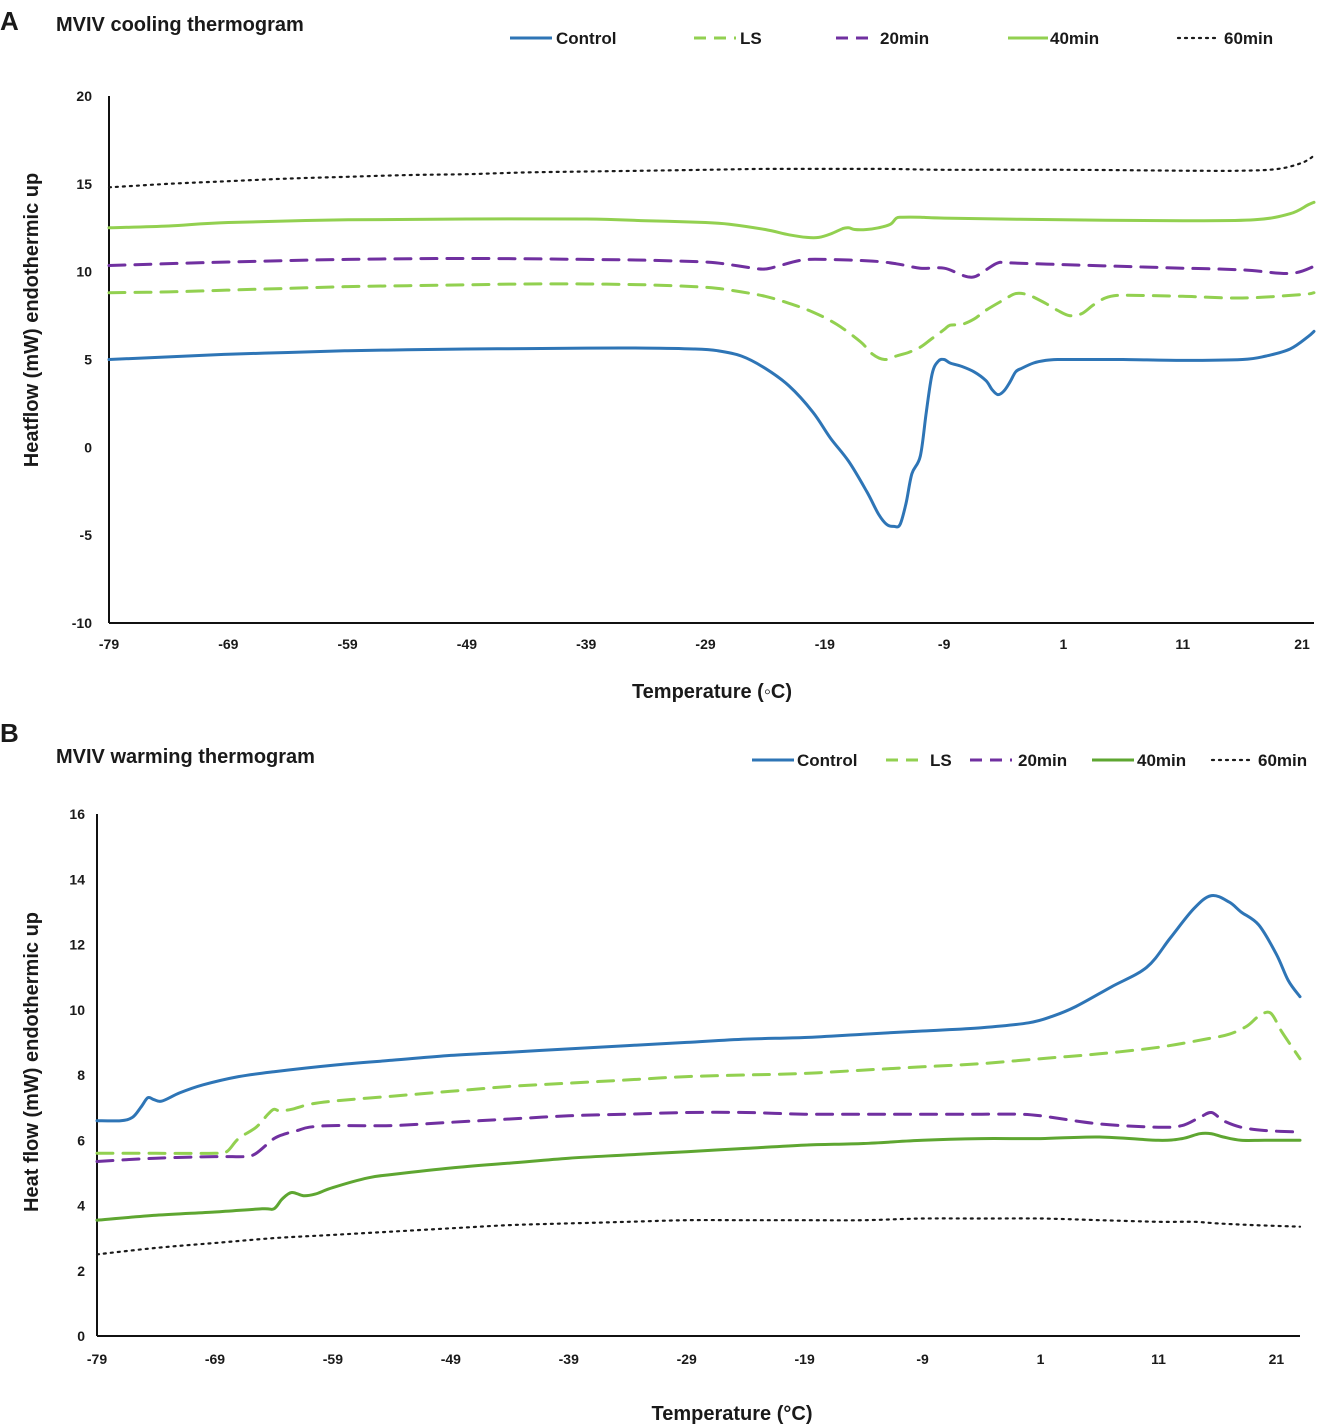 The width and height of the screenshot is (1322, 1427). I want to click on chart-a-title: MVIV cooling thermogram, so click(180, 25).